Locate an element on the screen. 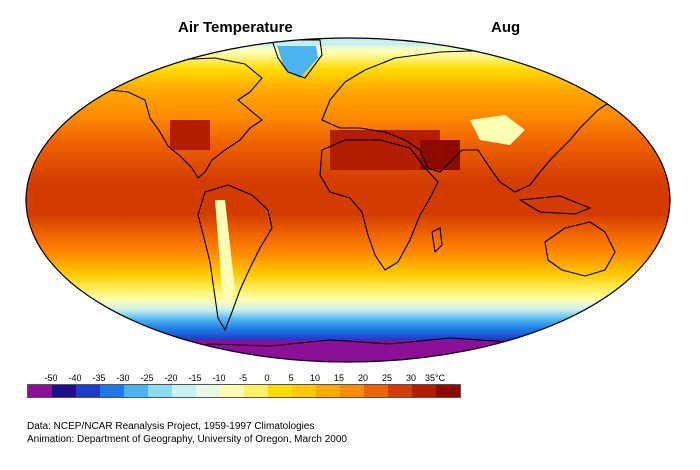 The height and width of the screenshot is (470, 700). legend-label: -10 is located at coordinates (219, 378).